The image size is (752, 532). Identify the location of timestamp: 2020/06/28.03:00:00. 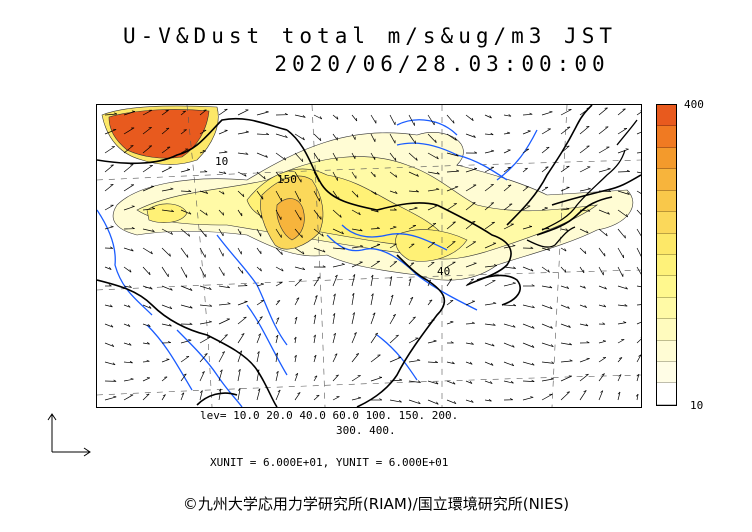
(442, 64).